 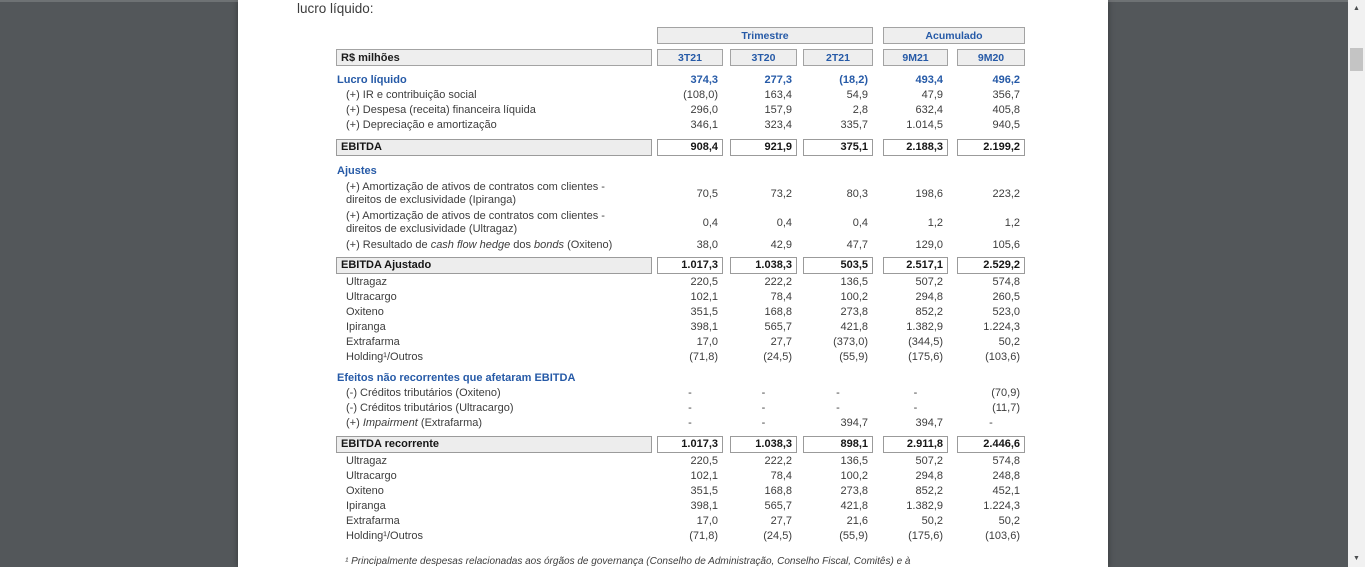 I want to click on cell-9M21: 507,2, so click(x=929, y=460).